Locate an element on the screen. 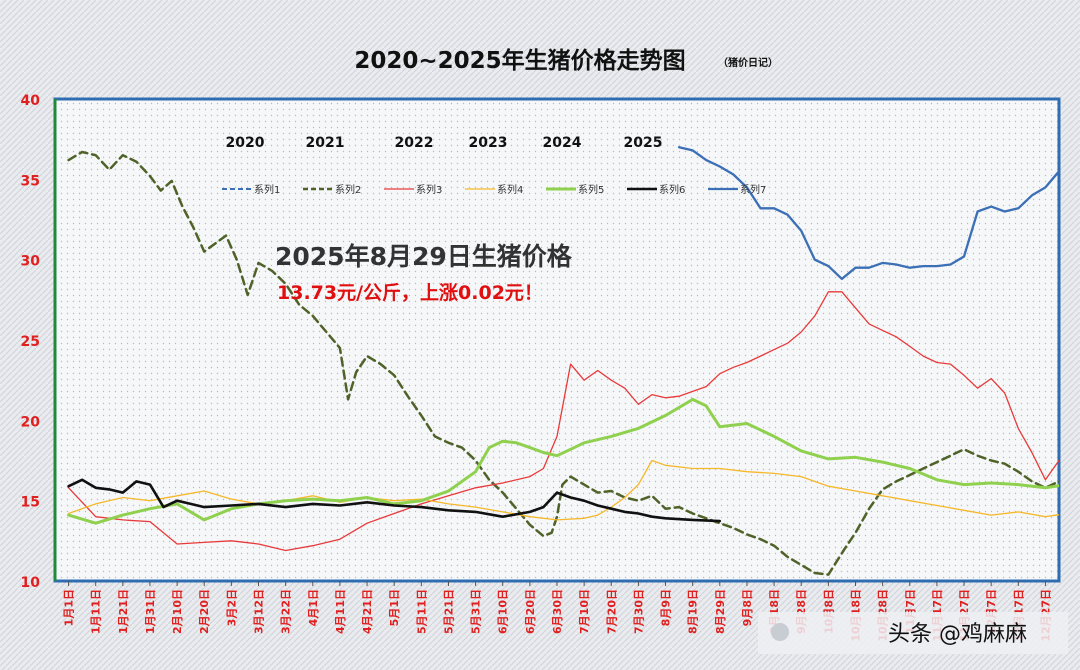 The width and height of the screenshot is (1080, 670). legend-label: 系列1 is located at coordinates (267, 189).